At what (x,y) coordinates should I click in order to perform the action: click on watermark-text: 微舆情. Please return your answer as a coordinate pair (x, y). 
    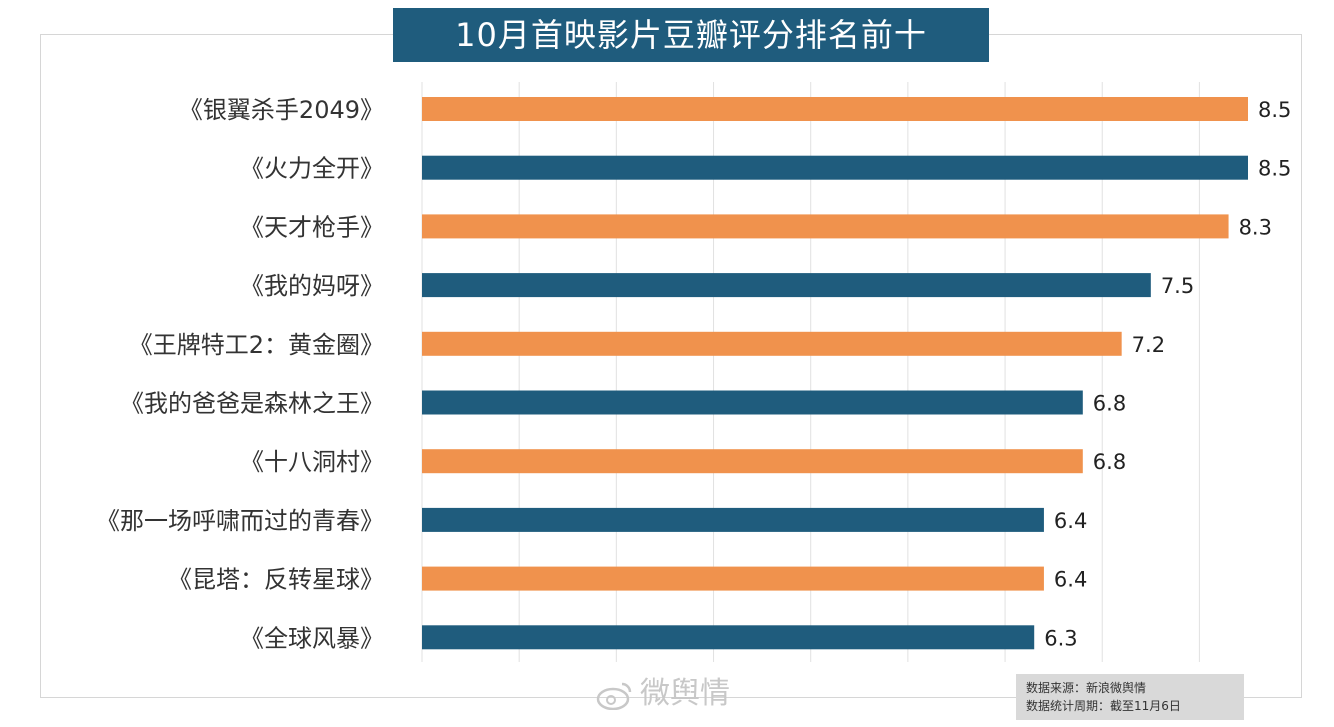
    Looking at the image, I should click on (685, 693).